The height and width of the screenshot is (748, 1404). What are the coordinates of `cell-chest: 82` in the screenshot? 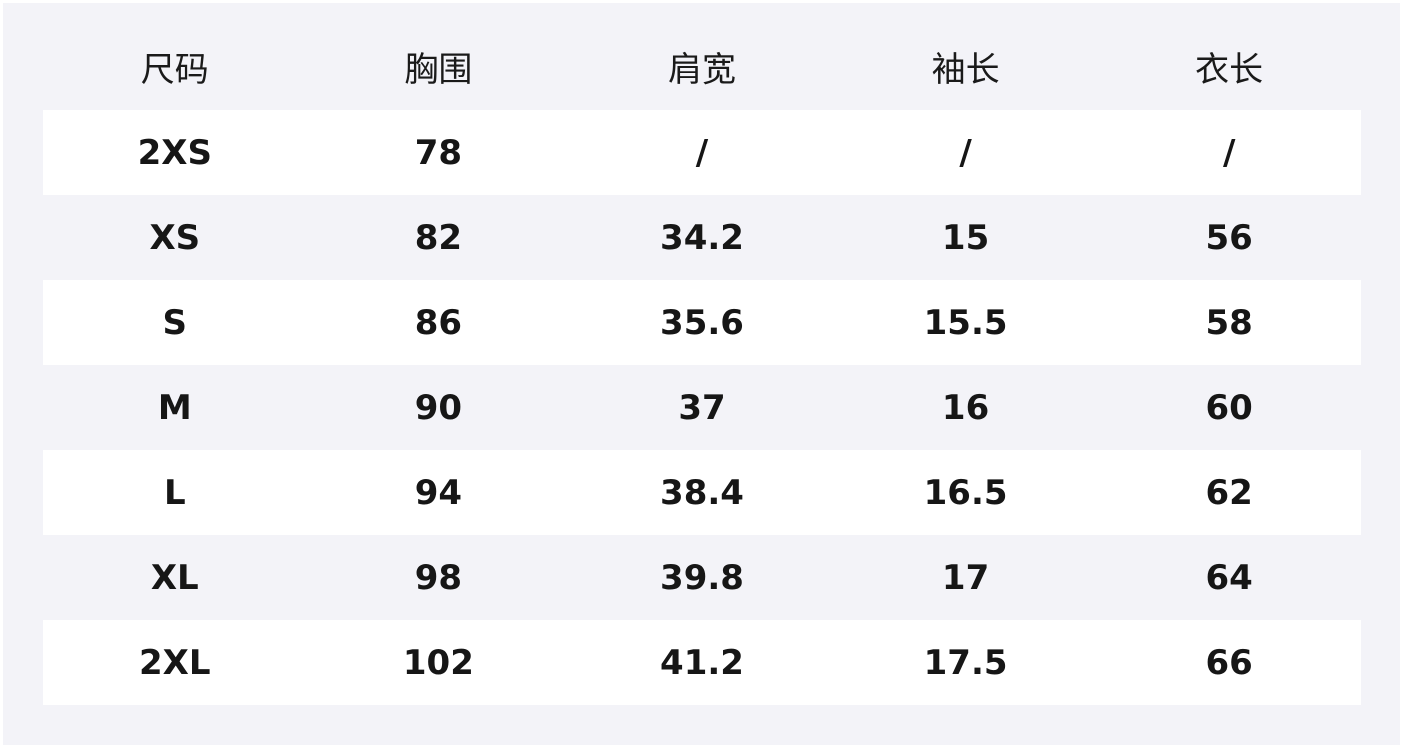 It's located at (438, 237).